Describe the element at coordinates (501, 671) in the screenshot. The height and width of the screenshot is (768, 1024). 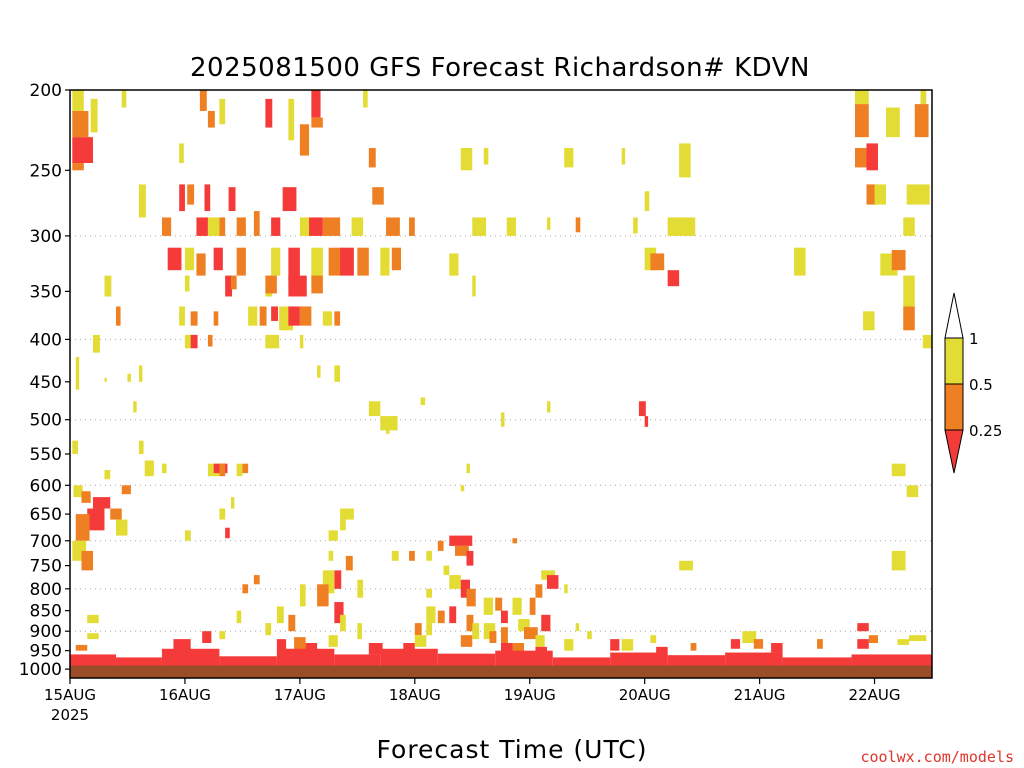
I see `ground-fill` at that location.